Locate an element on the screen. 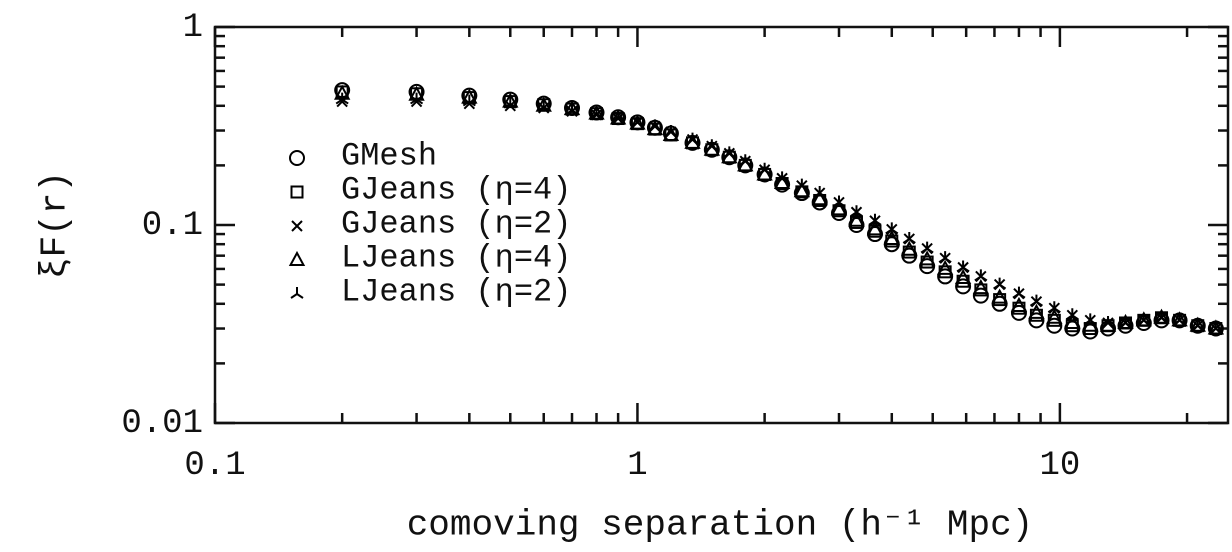  legend-label: GMesh is located at coordinates (389, 155).